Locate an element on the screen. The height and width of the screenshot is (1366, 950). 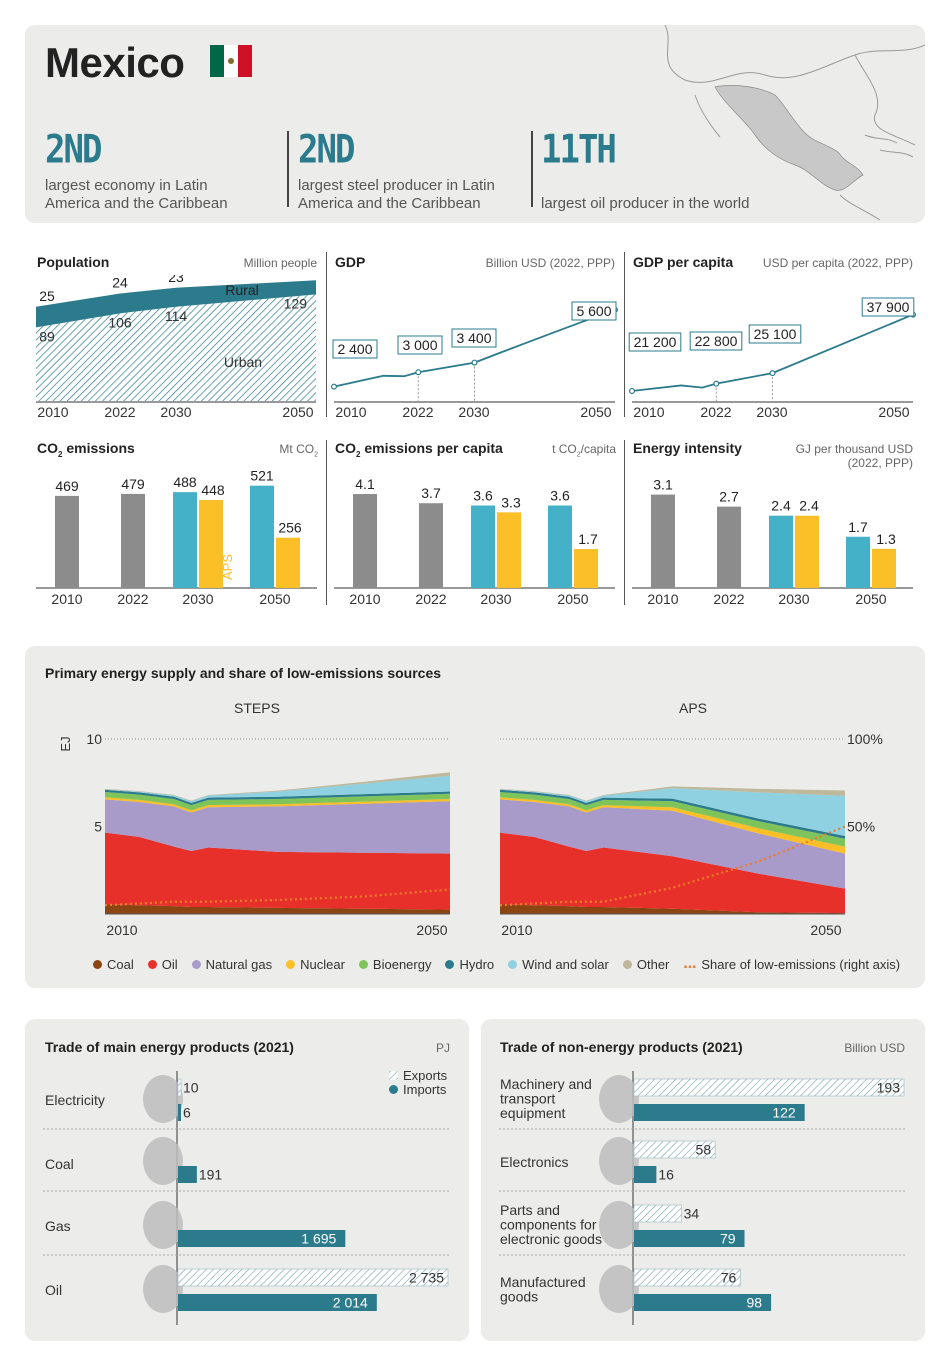
steps-wind-and-solar-area is located at coordinates (277, 789).